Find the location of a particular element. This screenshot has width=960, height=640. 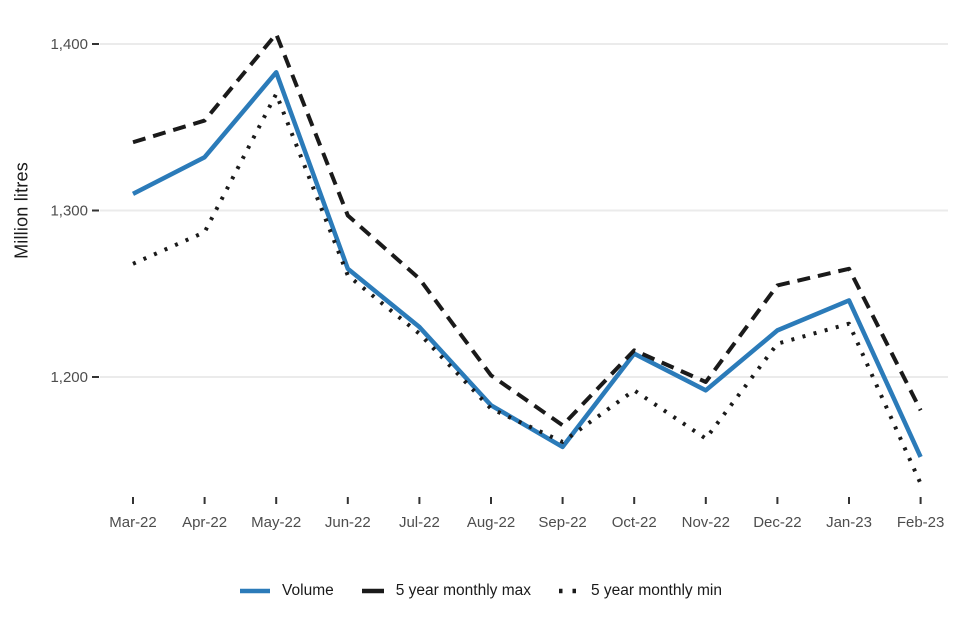

x-tick-label: Sep-22 is located at coordinates (562, 522).